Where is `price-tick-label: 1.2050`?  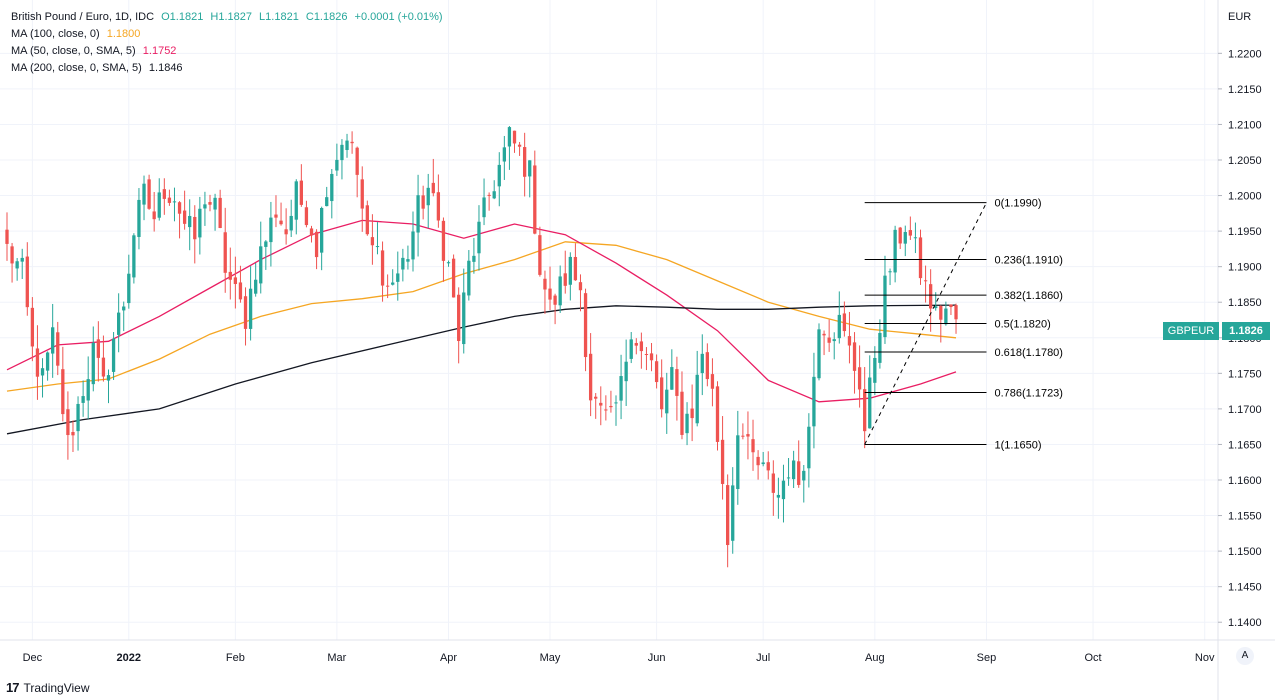 price-tick-label: 1.2050 is located at coordinates (1245, 161).